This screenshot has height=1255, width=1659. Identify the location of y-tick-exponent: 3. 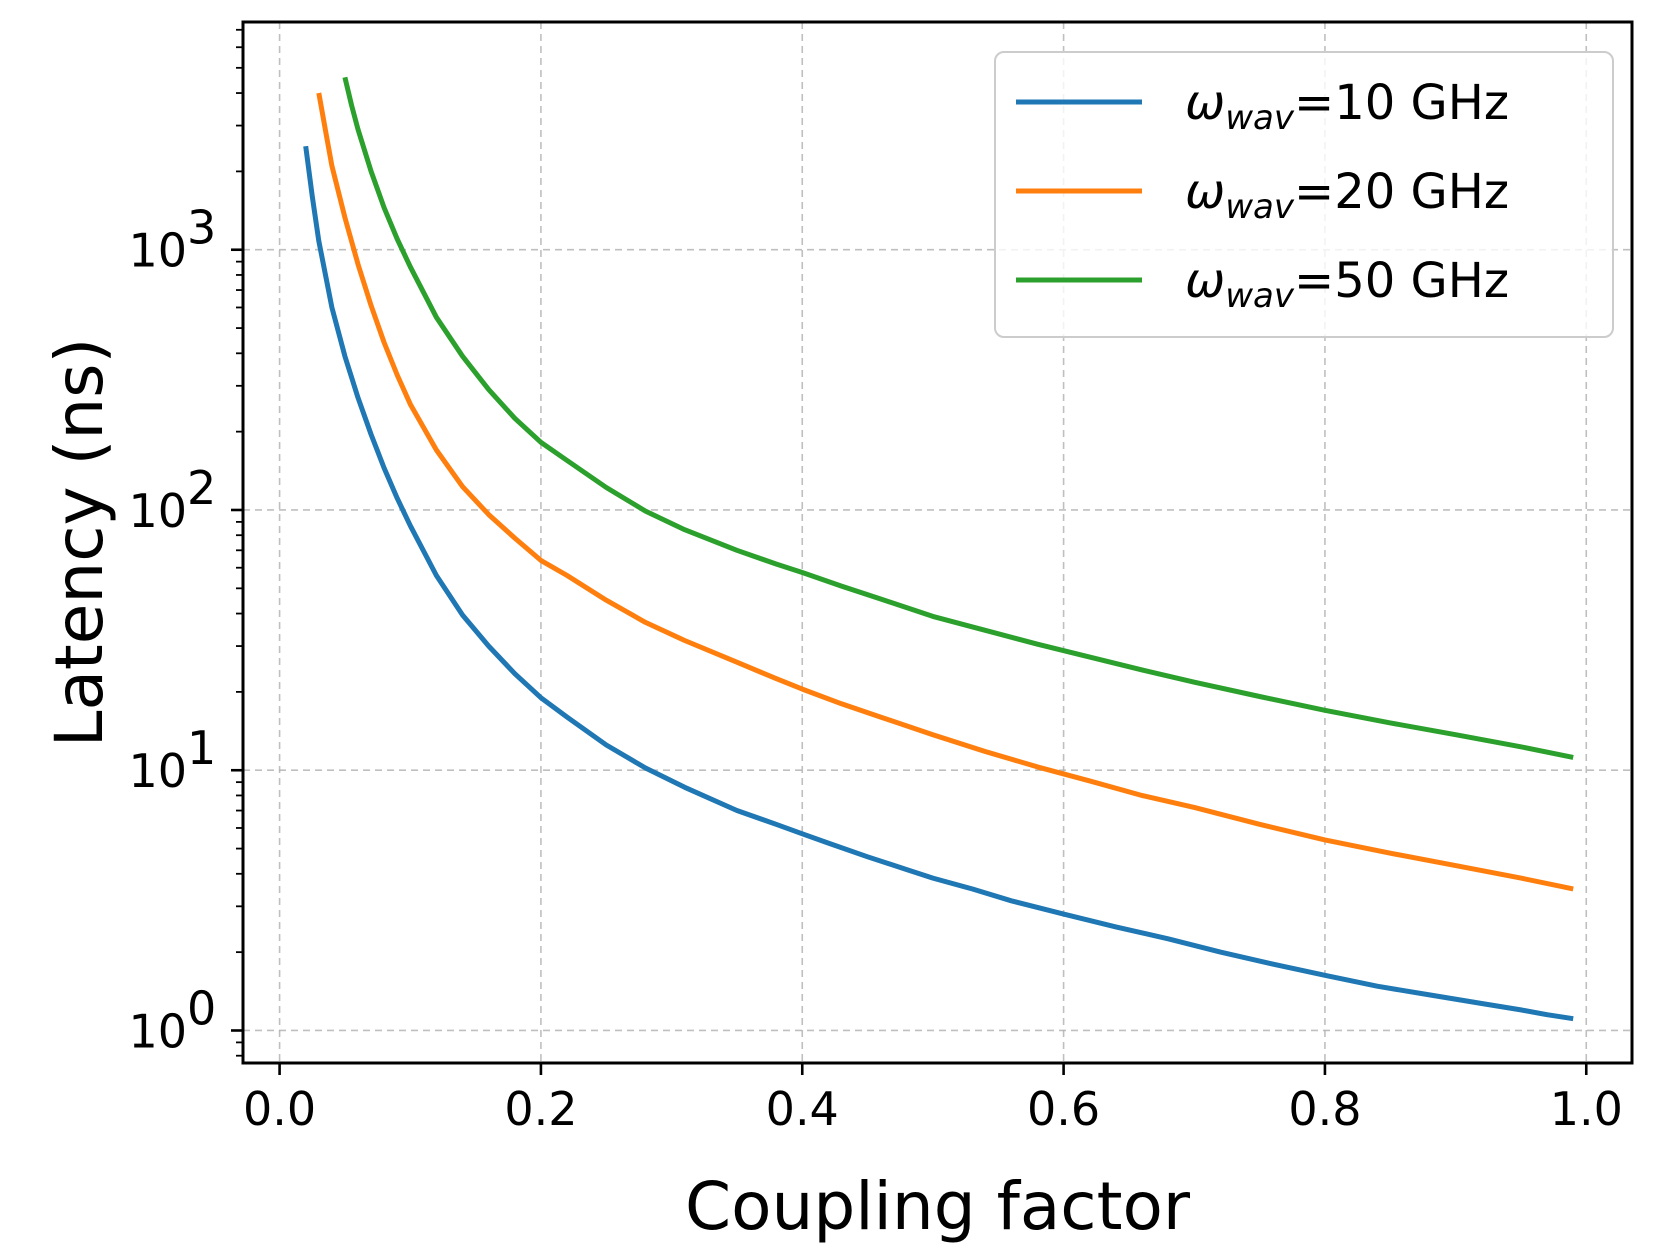
(201, 228).